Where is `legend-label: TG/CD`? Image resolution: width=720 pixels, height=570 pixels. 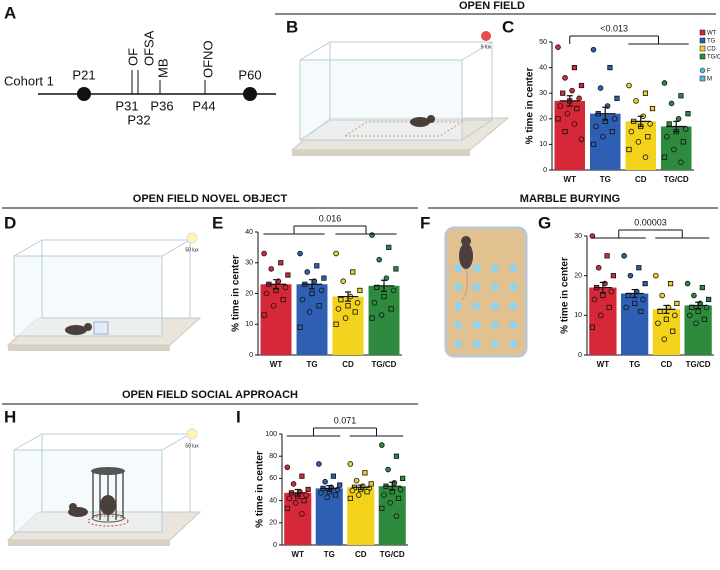 legend-label: TG/CD is located at coordinates (713, 58).